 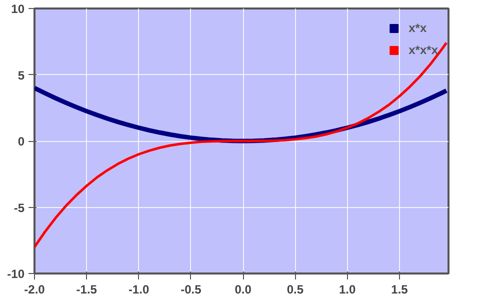 I want to click on x-tick-label: -2.0, so click(x=35, y=289).